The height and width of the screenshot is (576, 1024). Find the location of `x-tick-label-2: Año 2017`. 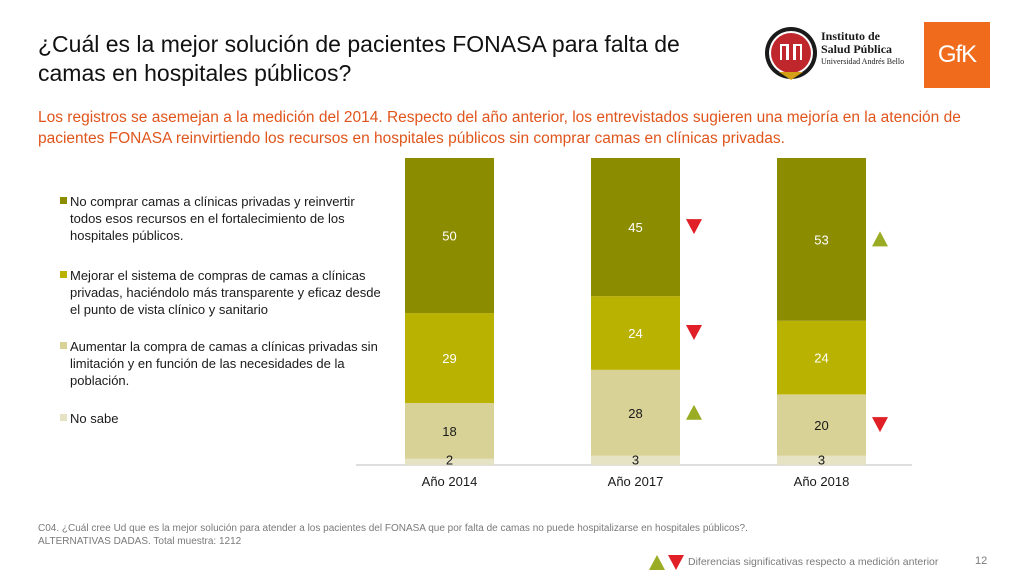

x-tick-label-2: Año 2017 is located at coordinates (636, 481).